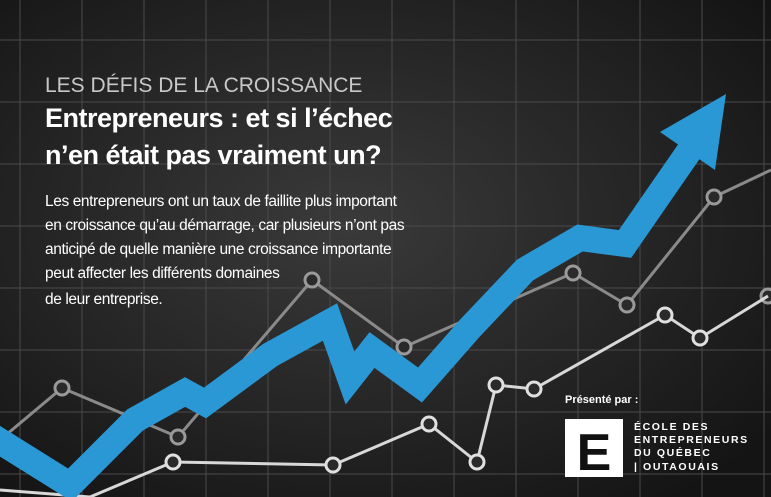  I want to click on title-line: Entrepreneurs : et si l’échec, so click(219, 118).